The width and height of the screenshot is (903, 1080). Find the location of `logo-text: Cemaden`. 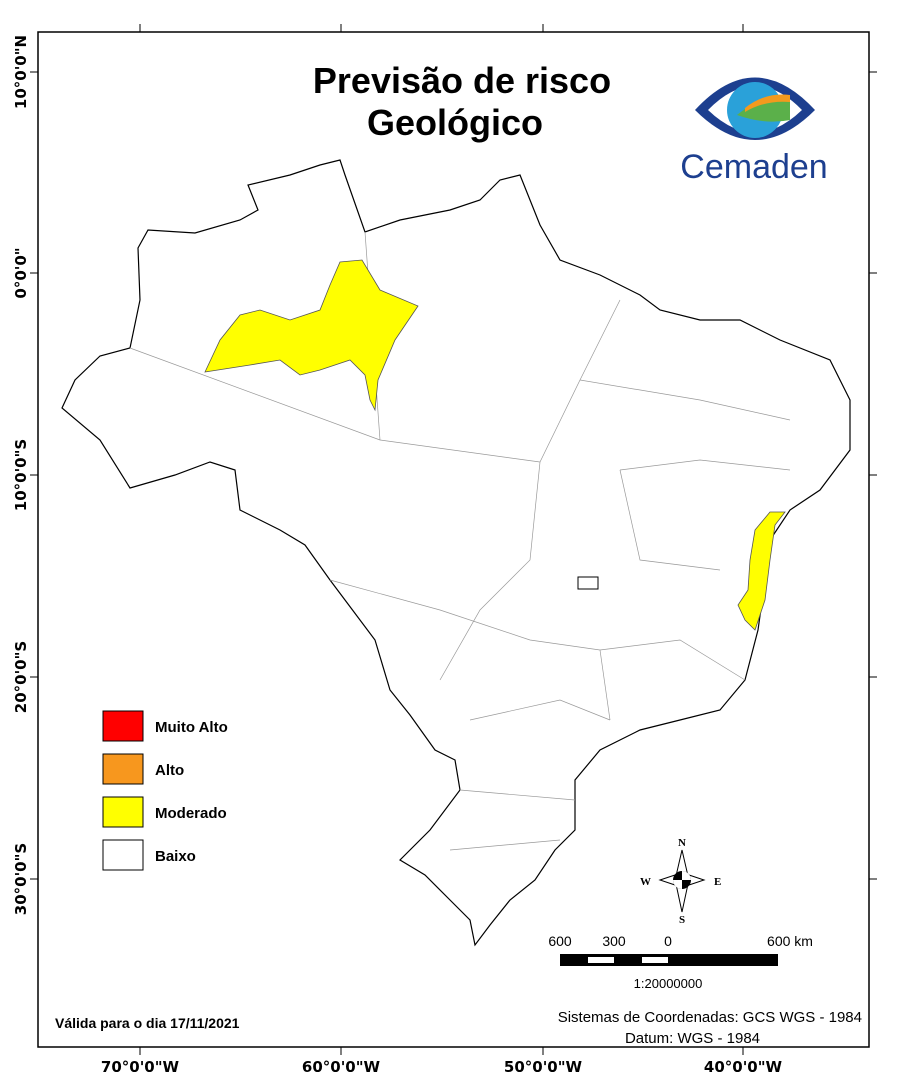

logo-text: Cemaden is located at coordinates (753, 167).